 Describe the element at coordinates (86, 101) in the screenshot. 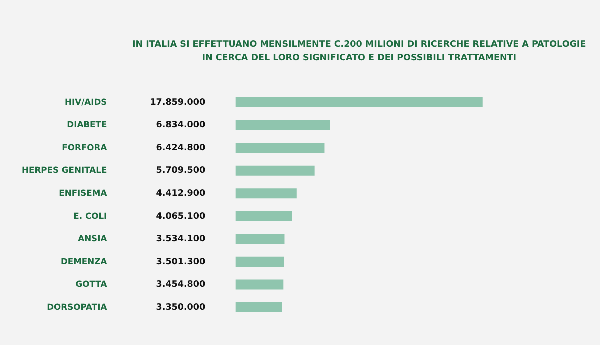

I see `y-tick-label: HIV/AIDS` at that location.